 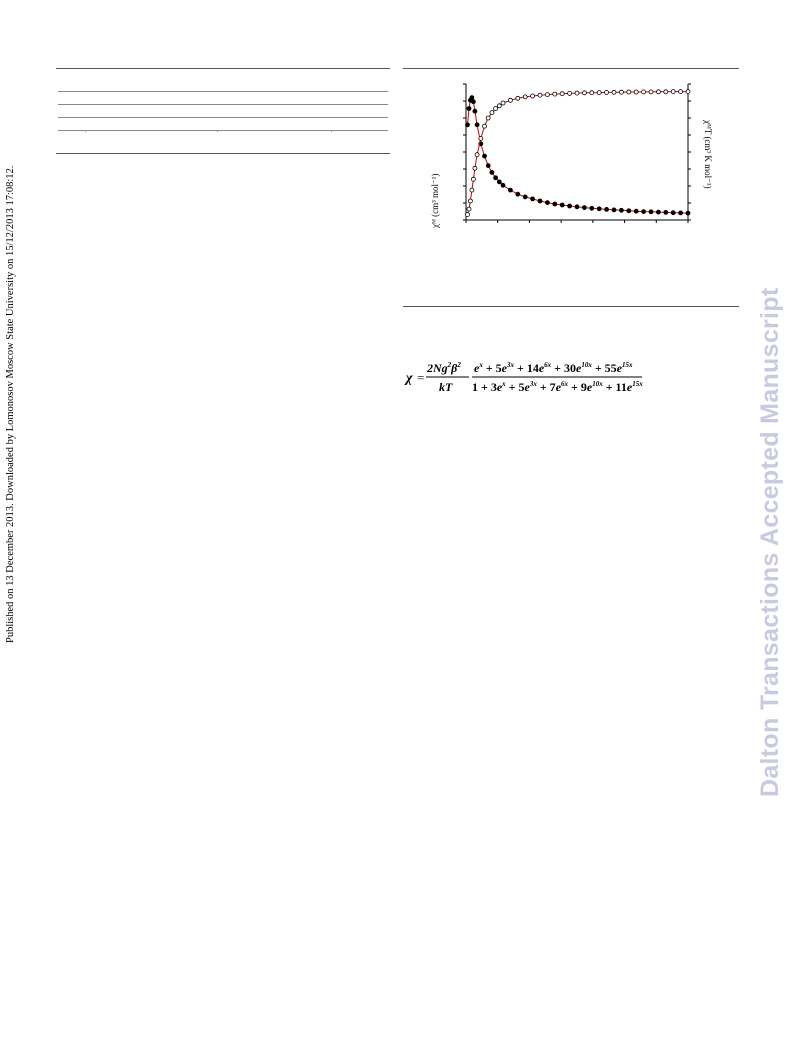 What do you see at coordinates (557, 387) in the screenshot?
I see `equation-denominator: 1 + 3ex + 5e3x + 7e6x + 9e10x + 11e15x` at bounding box center [557, 387].